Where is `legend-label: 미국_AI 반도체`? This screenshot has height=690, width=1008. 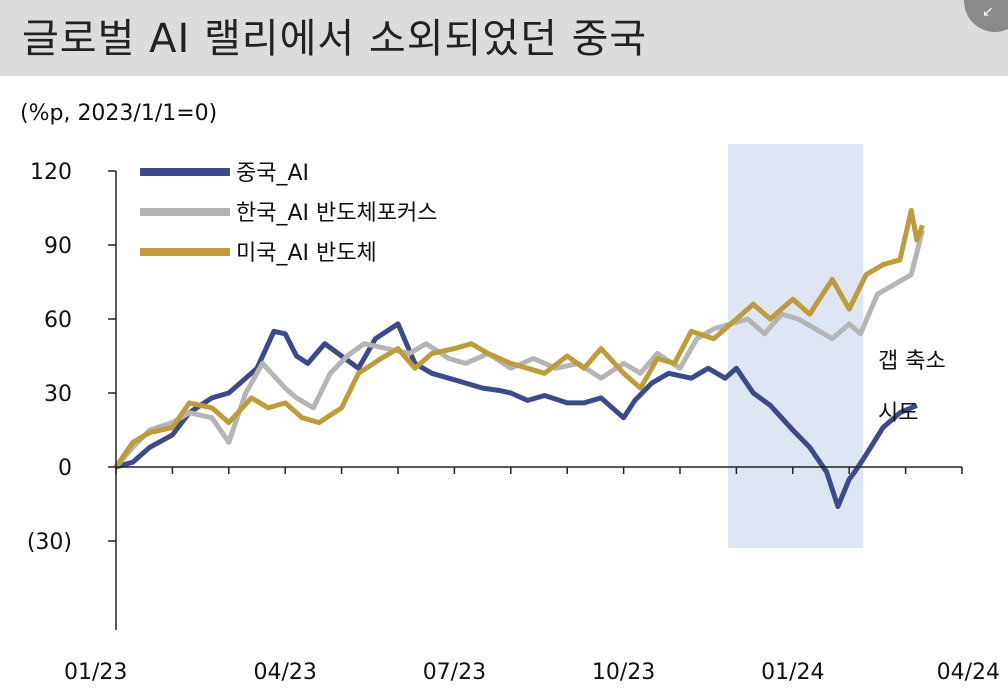
legend-label: 미국_AI 반도체 is located at coordinates (306, 253).